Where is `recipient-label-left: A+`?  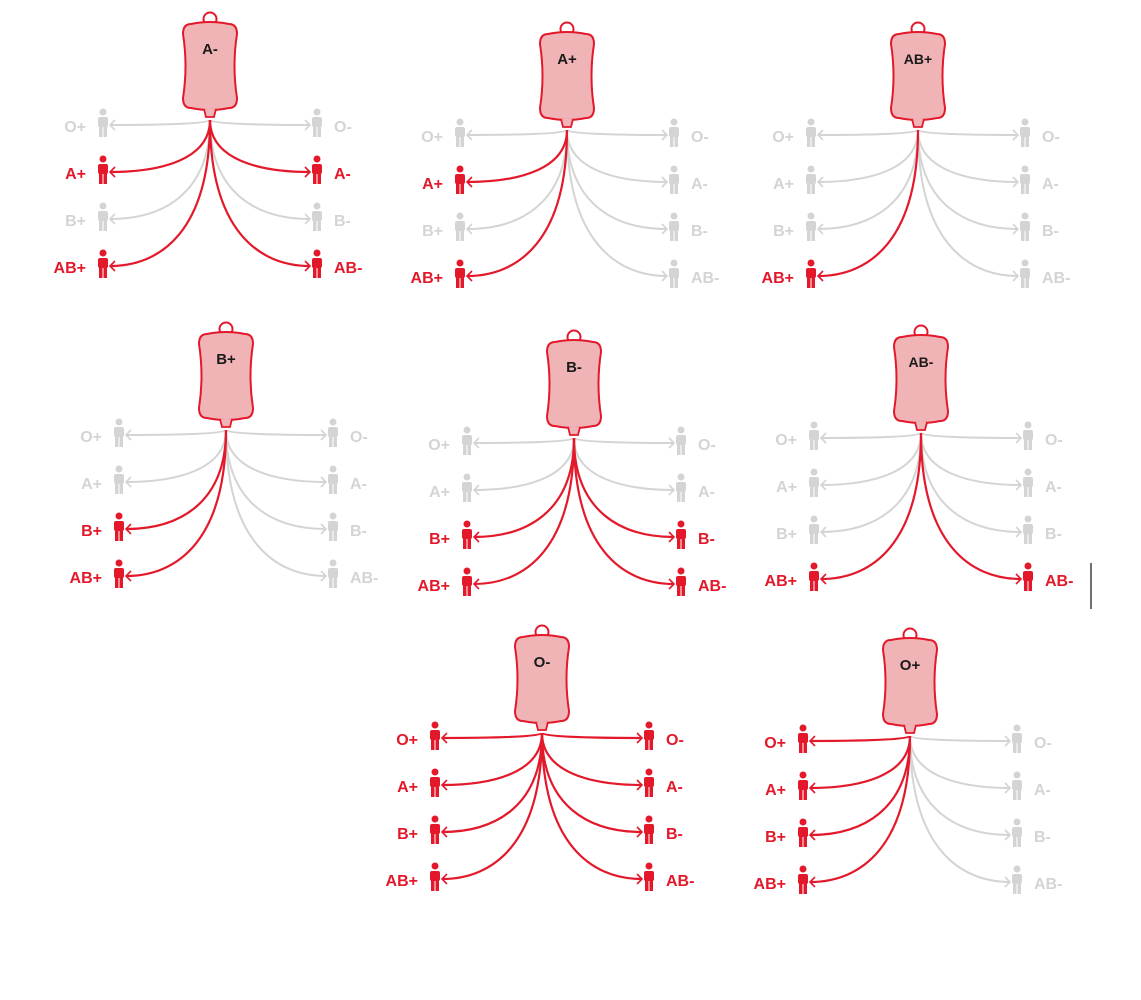
recipient-label-left: A+ is located at coordinates (783, 184).